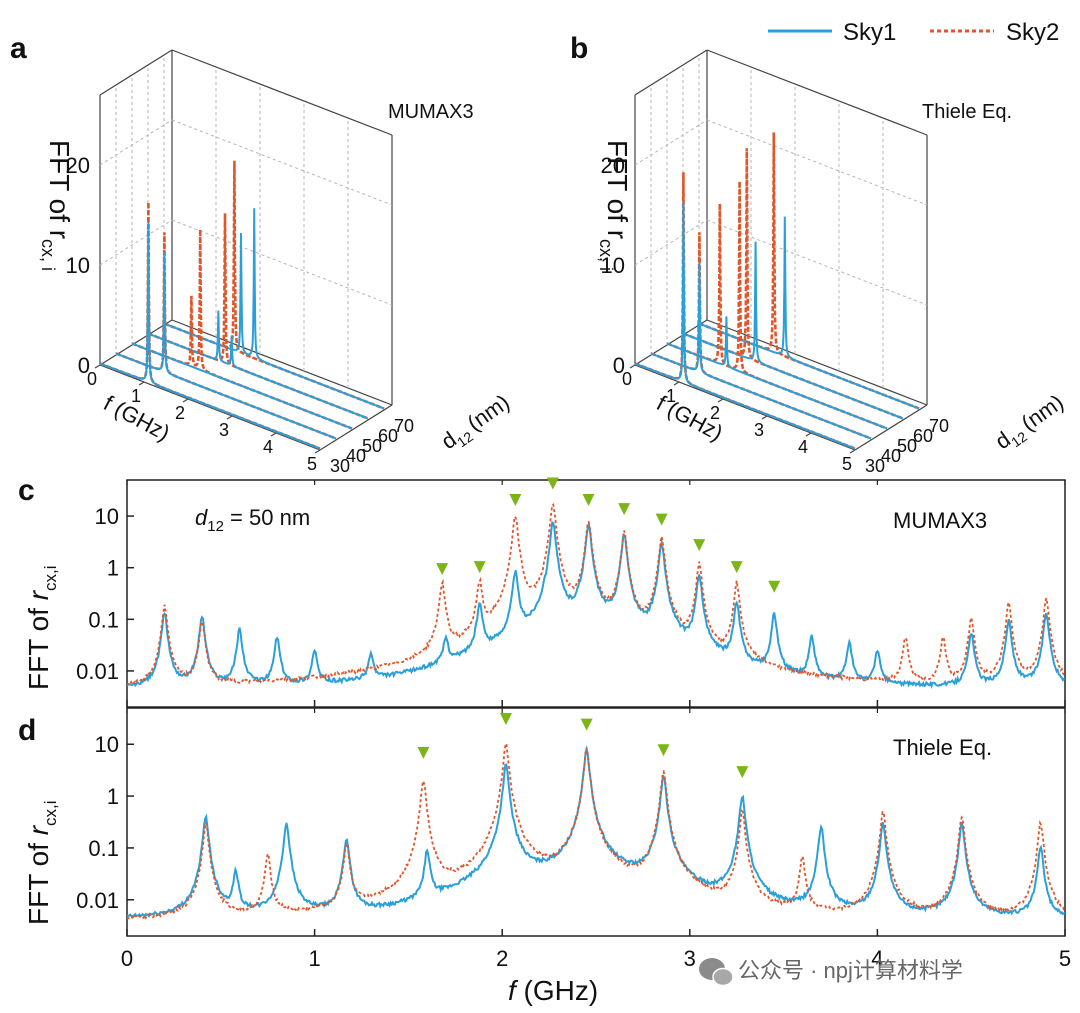  Describe the element at coordinates (18, 48) in the screenshot. I see `panel-a-letter: a` at that location.